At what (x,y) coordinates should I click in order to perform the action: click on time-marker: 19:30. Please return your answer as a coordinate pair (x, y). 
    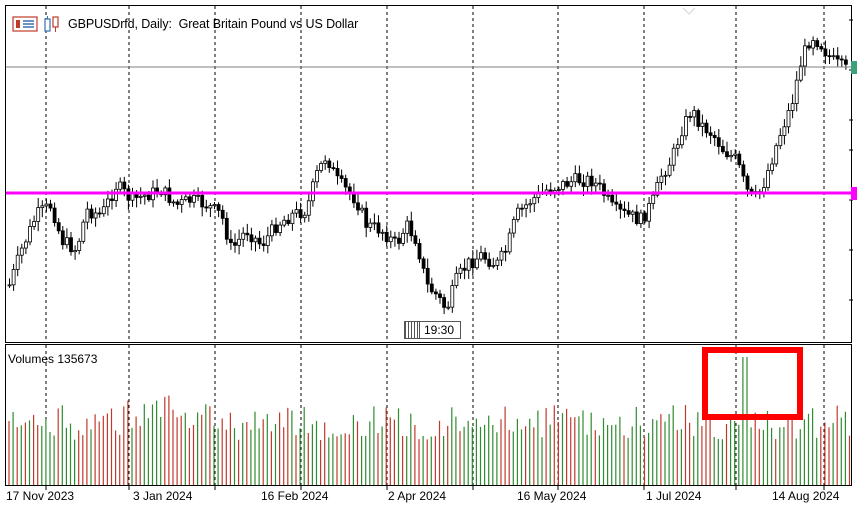
    Looking at the image, I should click on (433, 330).